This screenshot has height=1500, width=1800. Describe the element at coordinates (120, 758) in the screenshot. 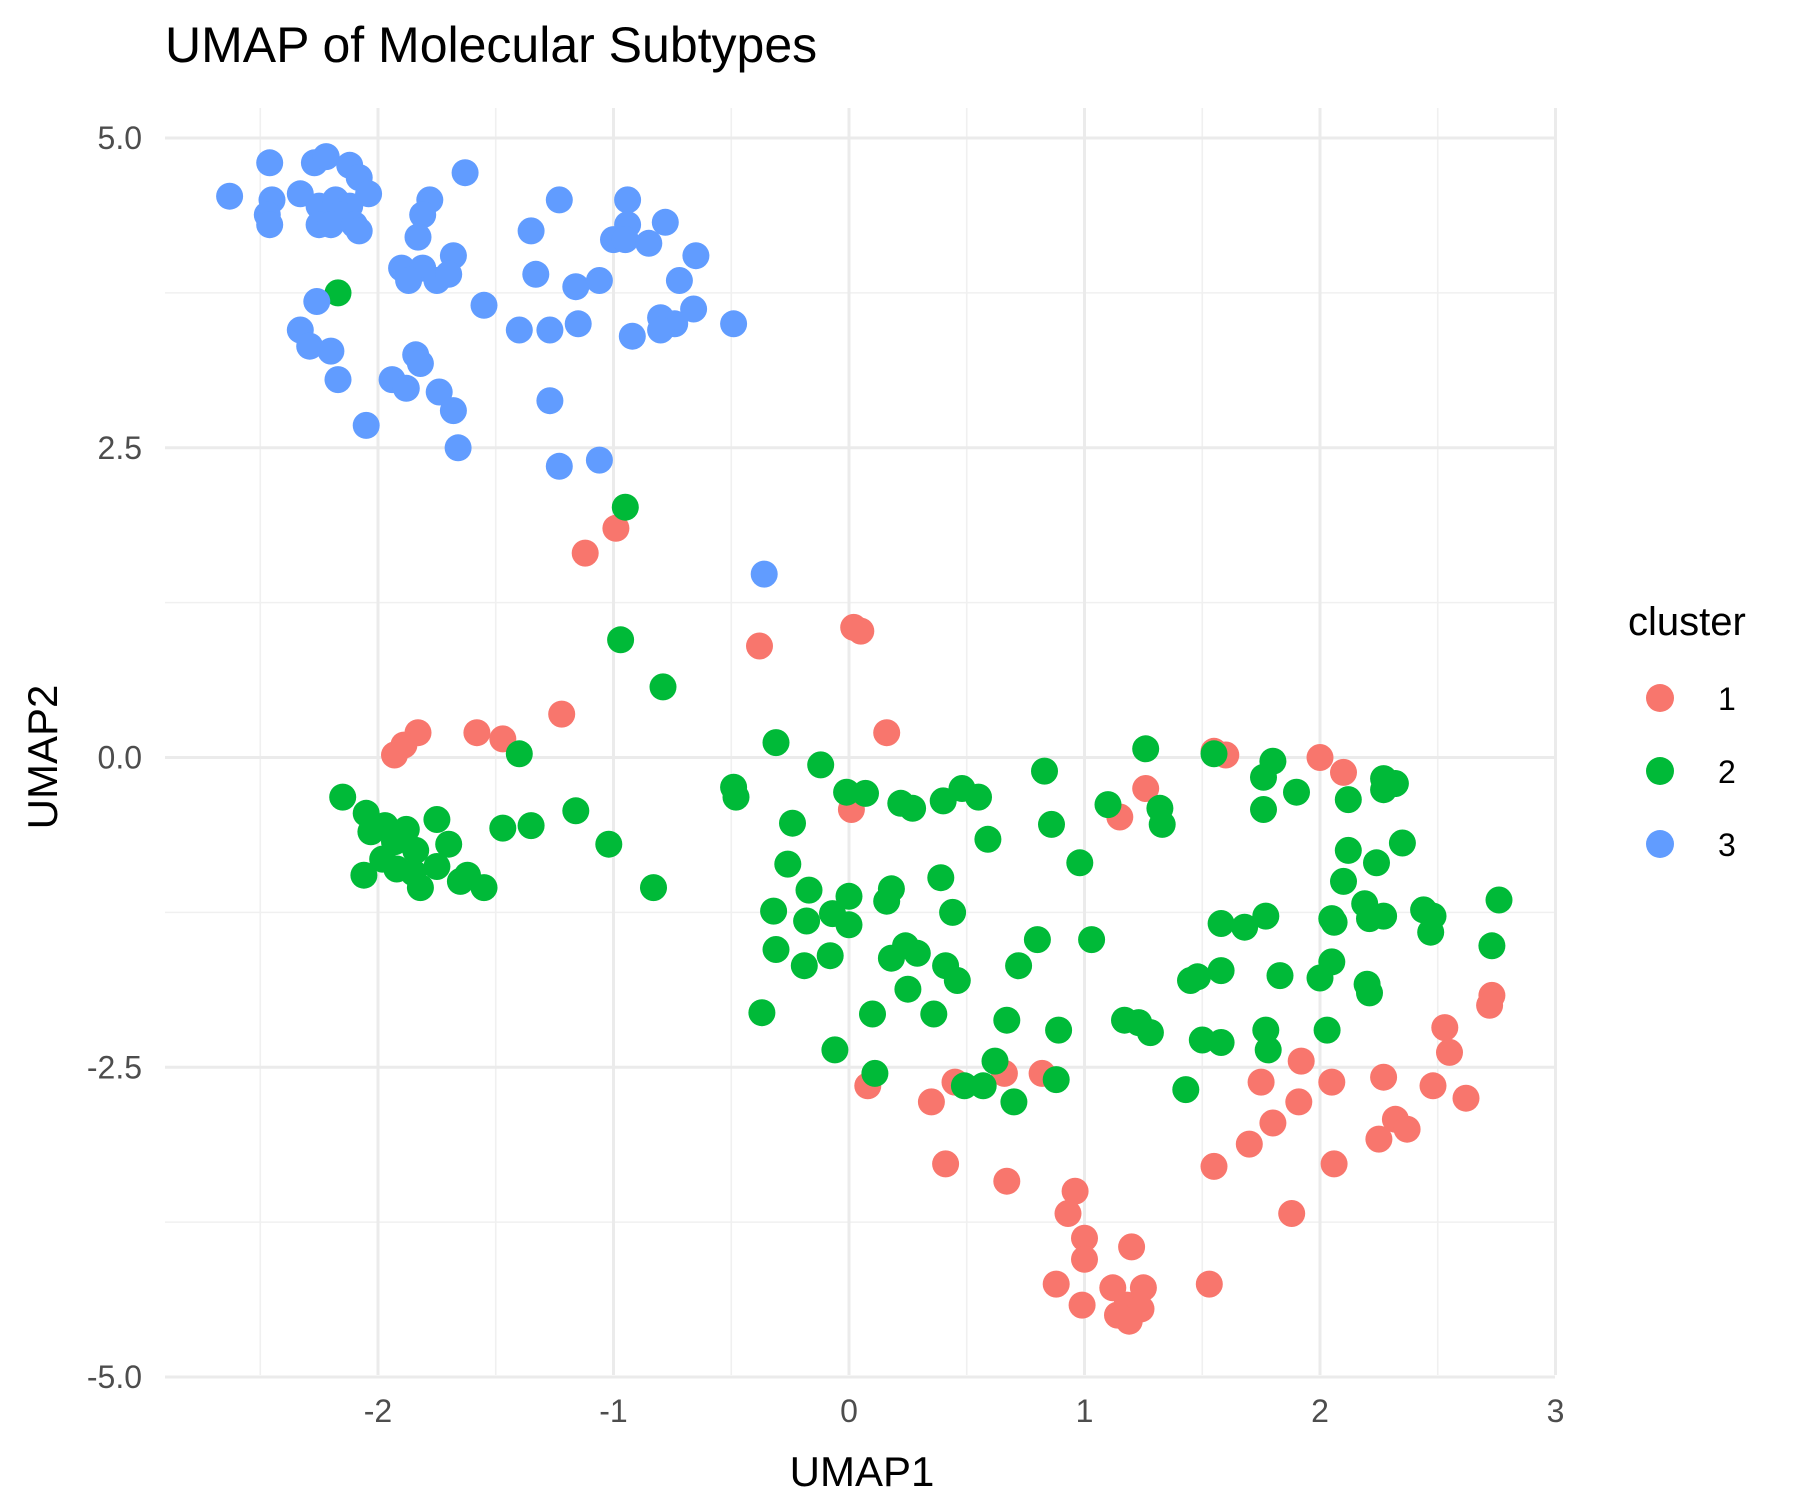

I see `y-tick-label: 0.0` at that location.